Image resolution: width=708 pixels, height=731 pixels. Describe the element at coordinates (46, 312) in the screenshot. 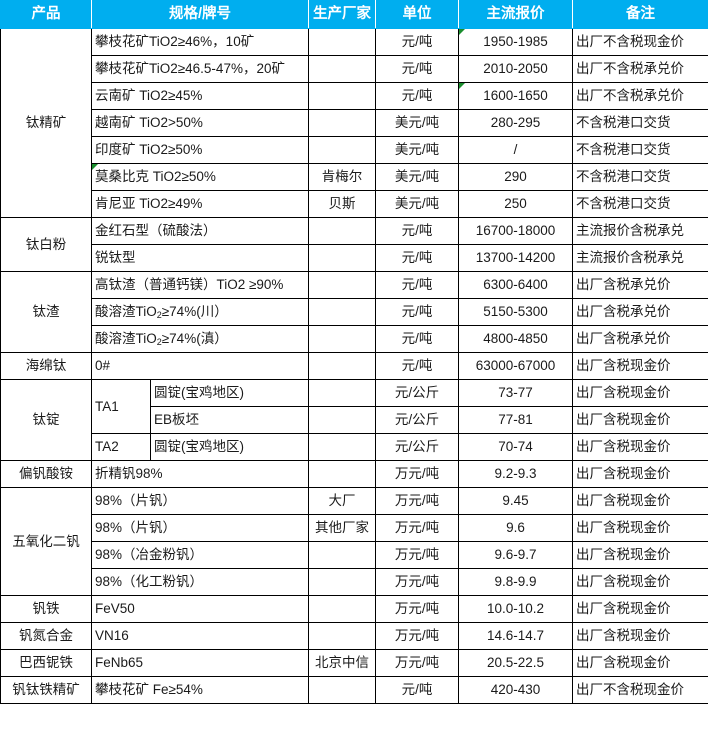

I see `product-group-cell: 钛渣` at that location.